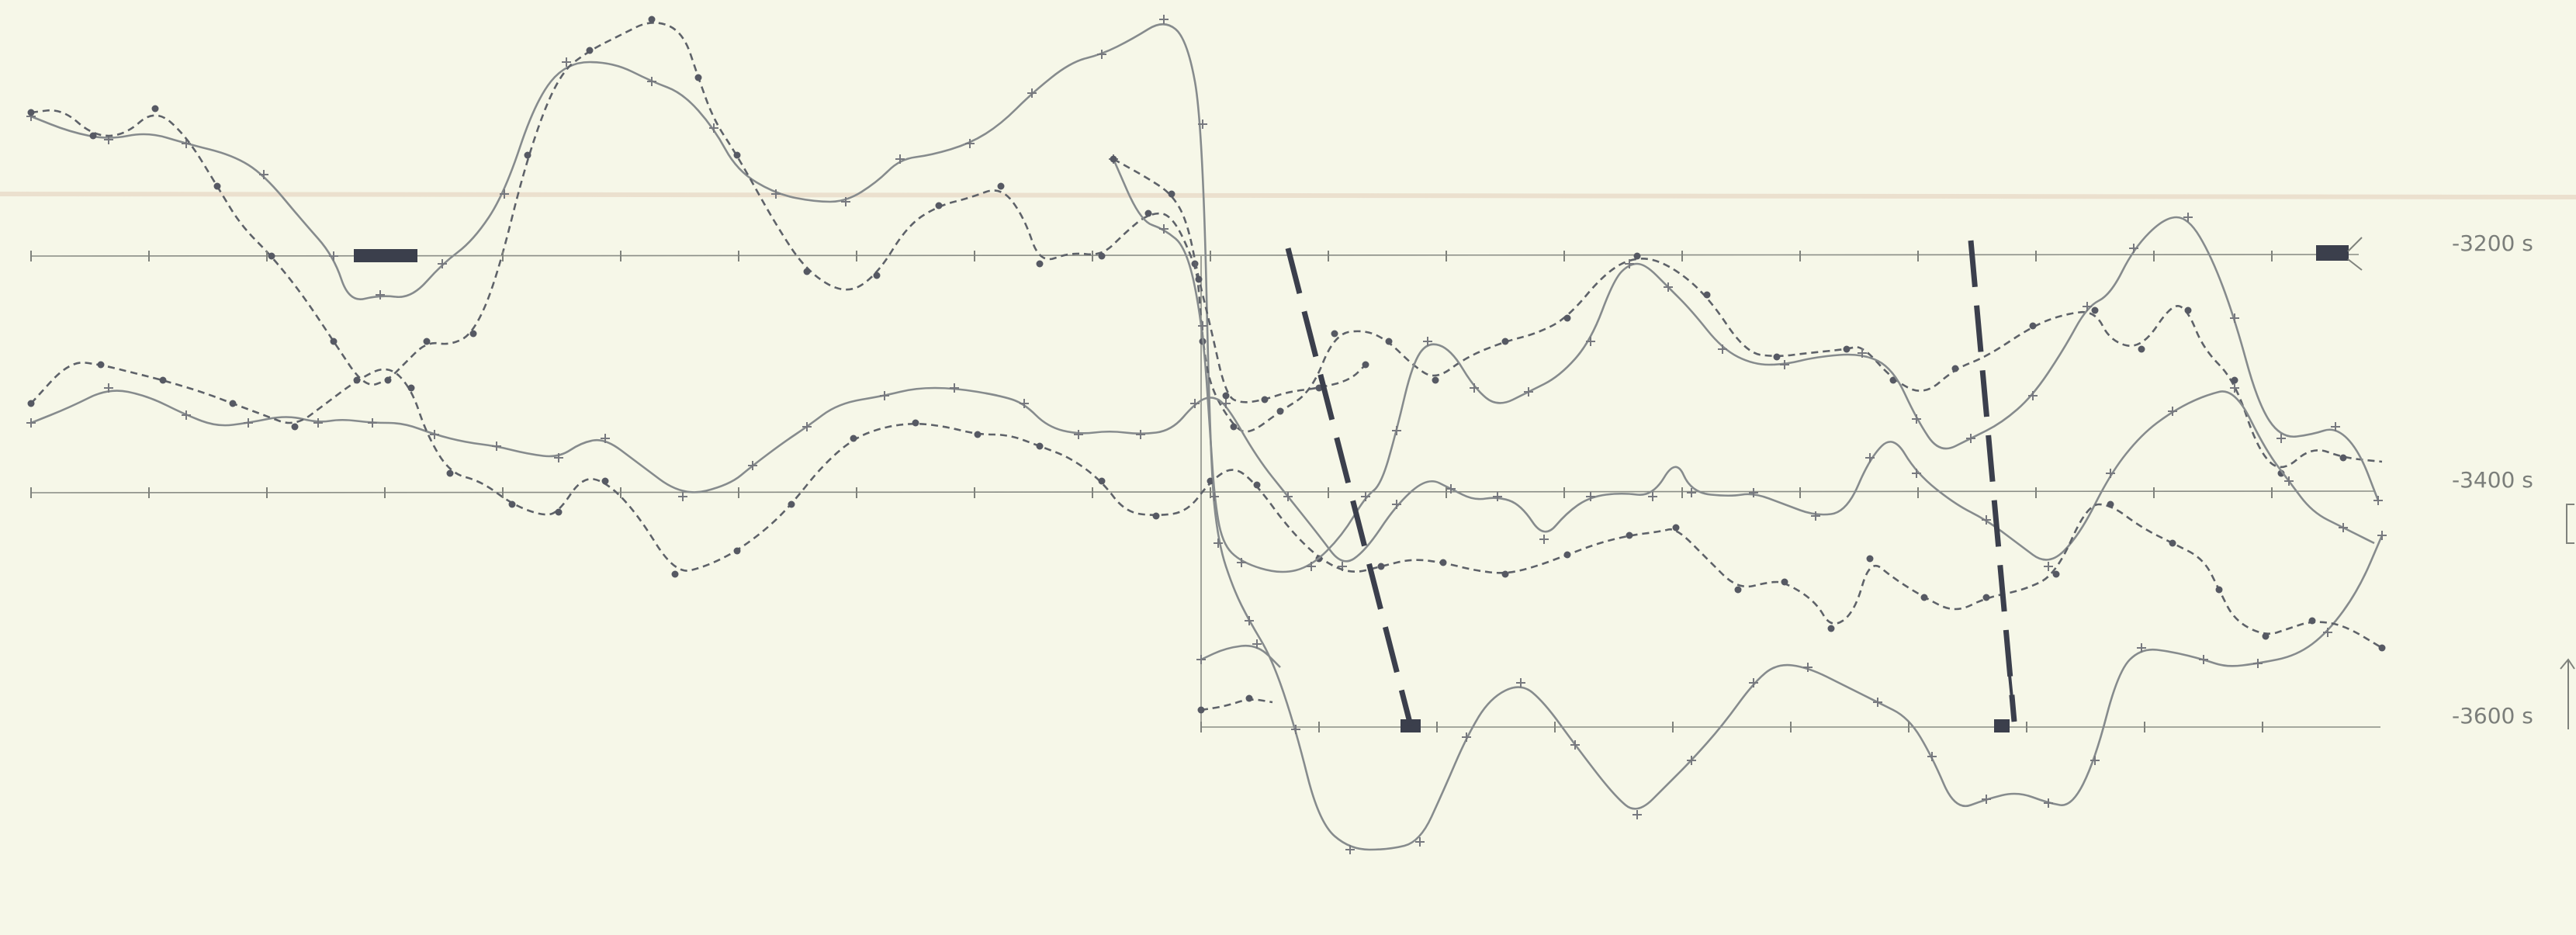  What do you see at coordinates (1236, 705) in the screenshot?
I see `trace-7-dashed` at bounding box center [1236, 705].